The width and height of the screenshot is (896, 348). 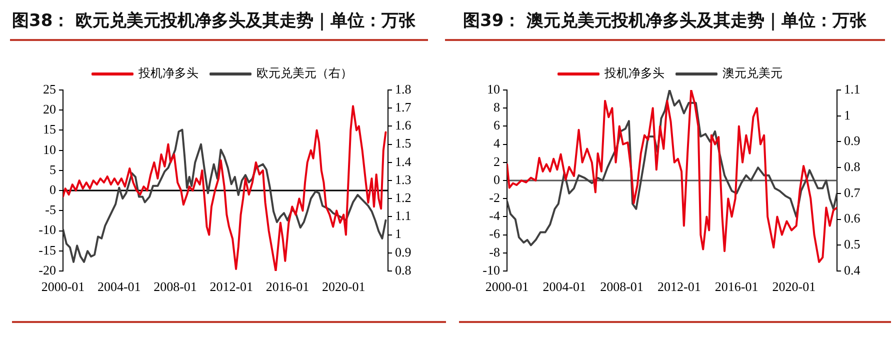 What do you see at coordinates (49, 129) in the screenshot?
I see `y-tick-label: 15` at bounding box center [49, 129].